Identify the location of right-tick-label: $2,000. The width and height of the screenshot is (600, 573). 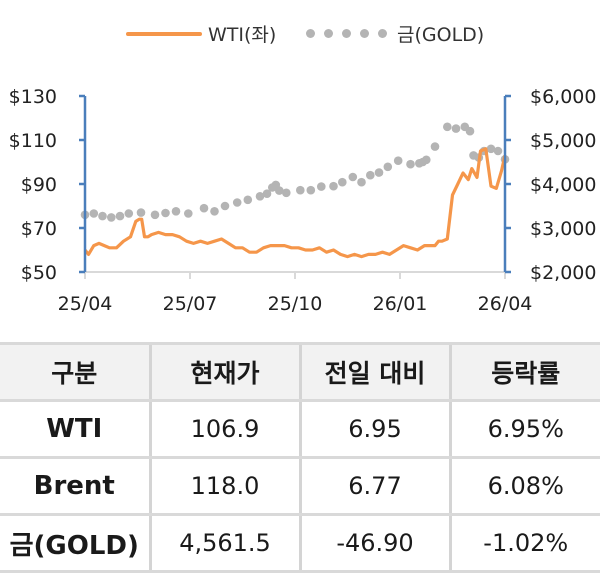
(563, 273).